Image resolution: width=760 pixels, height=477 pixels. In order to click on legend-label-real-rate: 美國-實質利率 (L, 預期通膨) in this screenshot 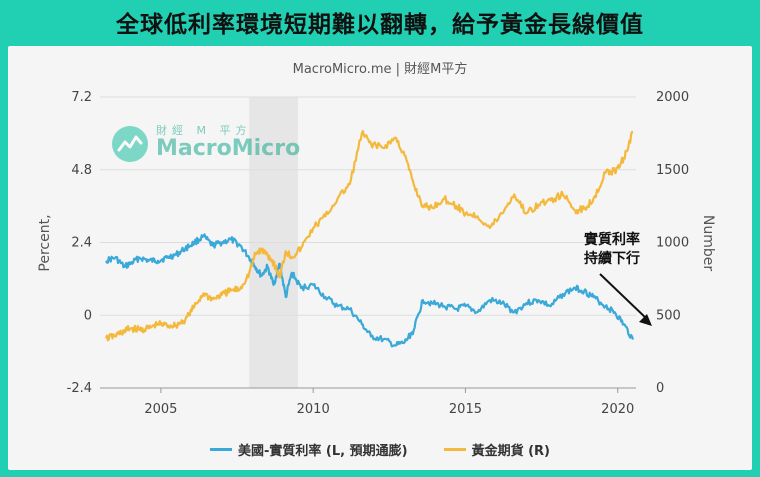, I will do `click(323, 451)`.